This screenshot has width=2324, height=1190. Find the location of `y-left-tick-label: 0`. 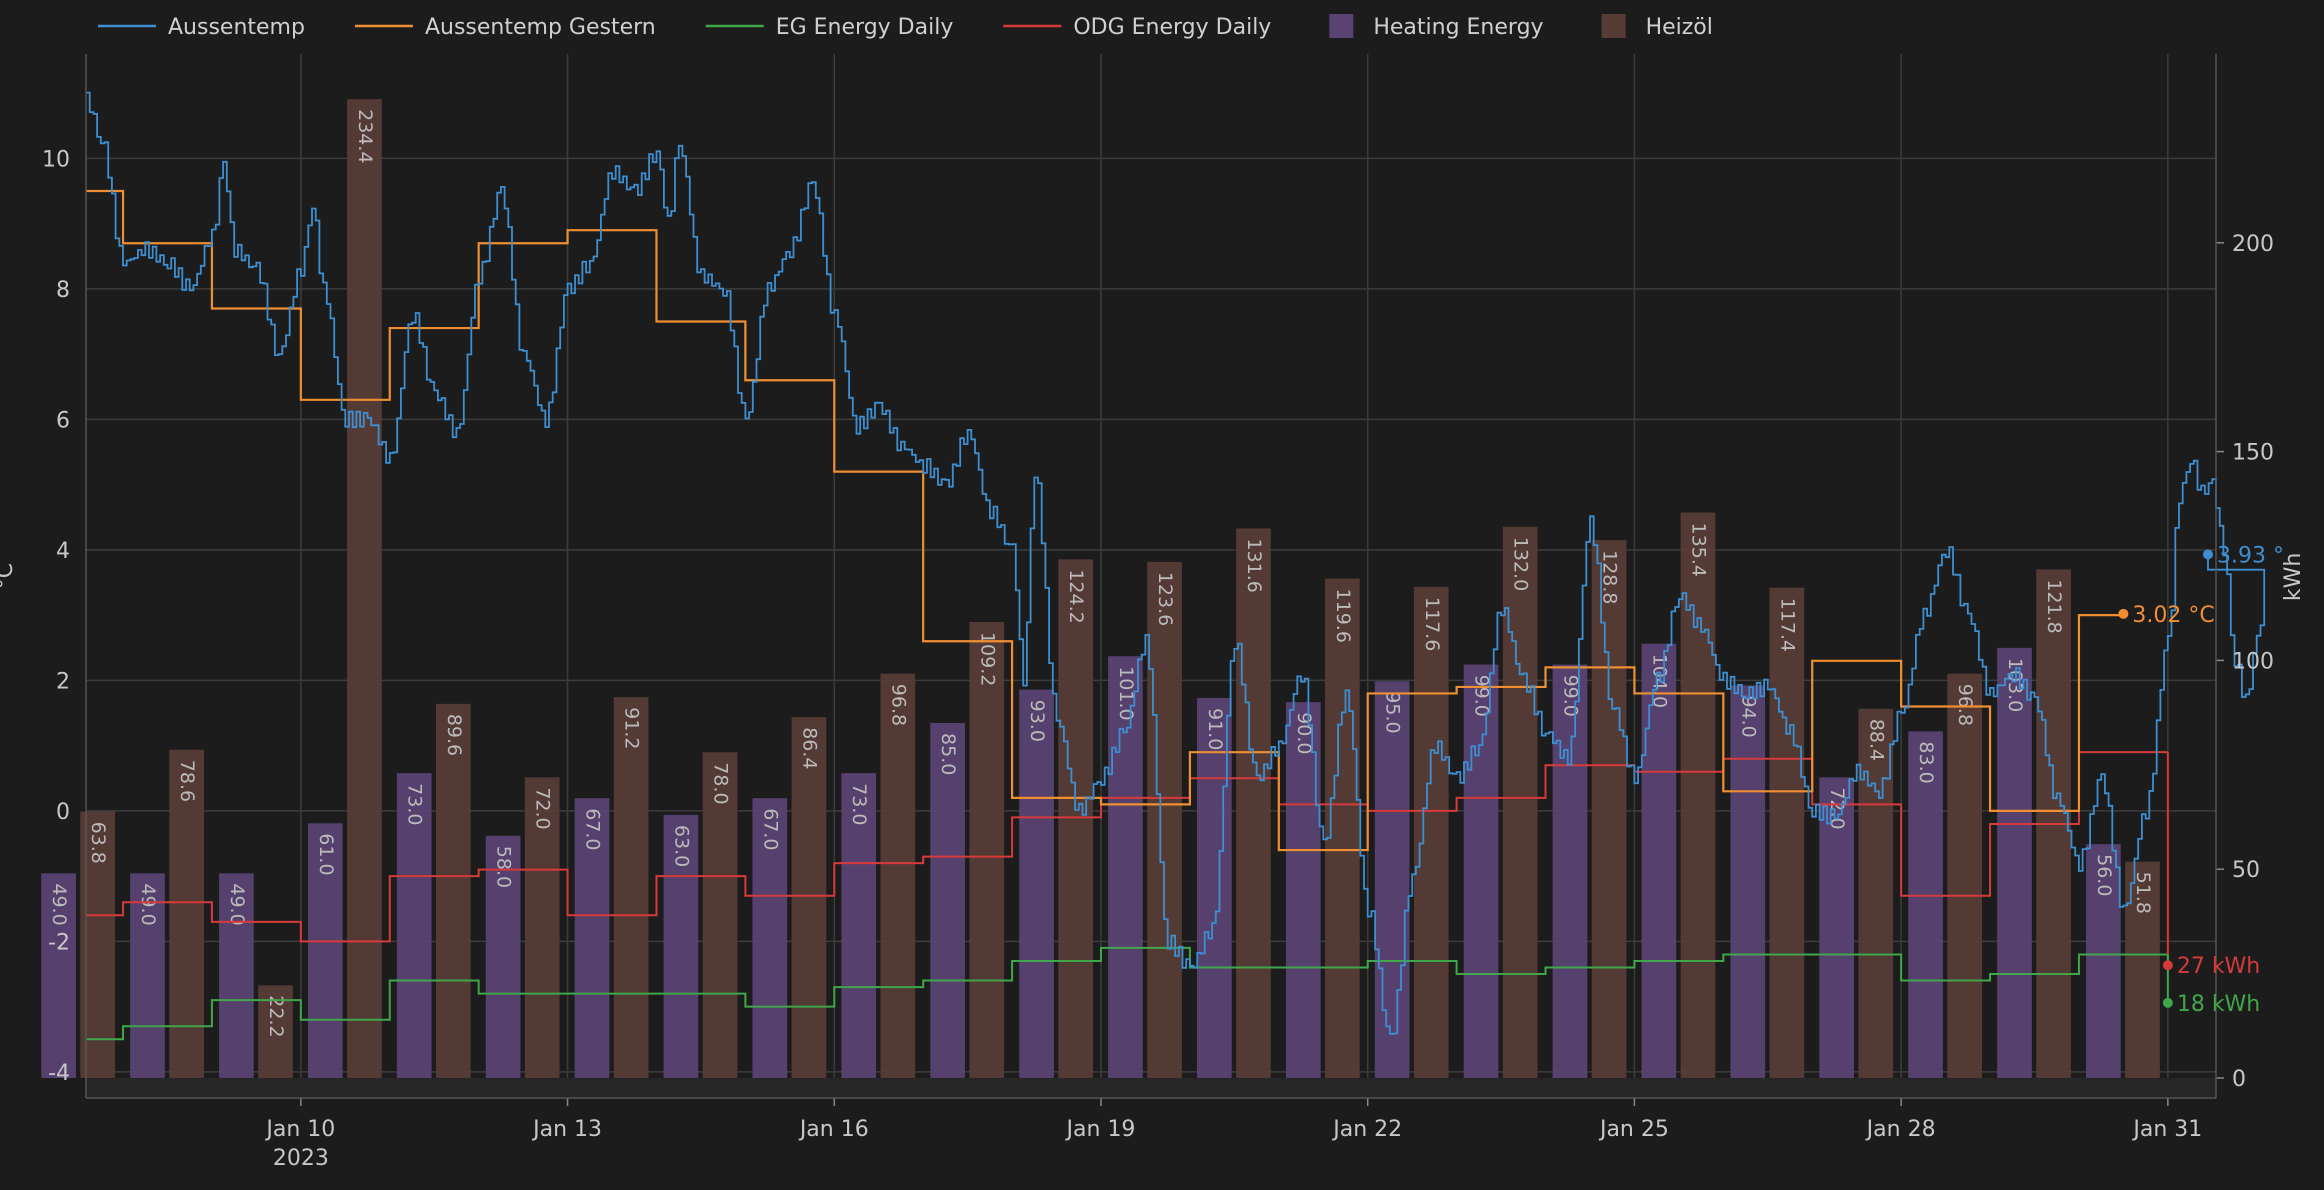

y-left-tick-label: 0 is located at coordinates (63, 812).